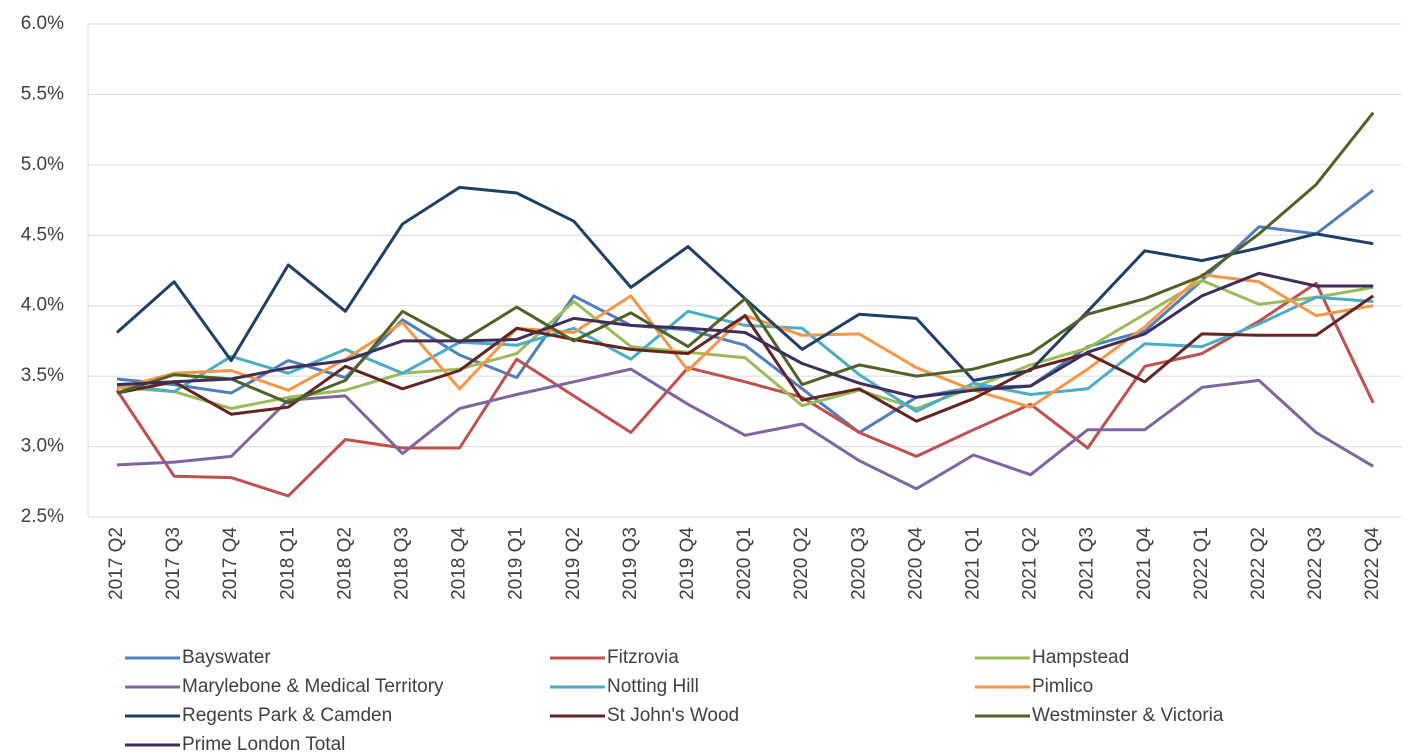 Image resolution: width=1407 pixels, height=756 pixels. I want to click on legend-label: Notting Hill, so click(653, 686).